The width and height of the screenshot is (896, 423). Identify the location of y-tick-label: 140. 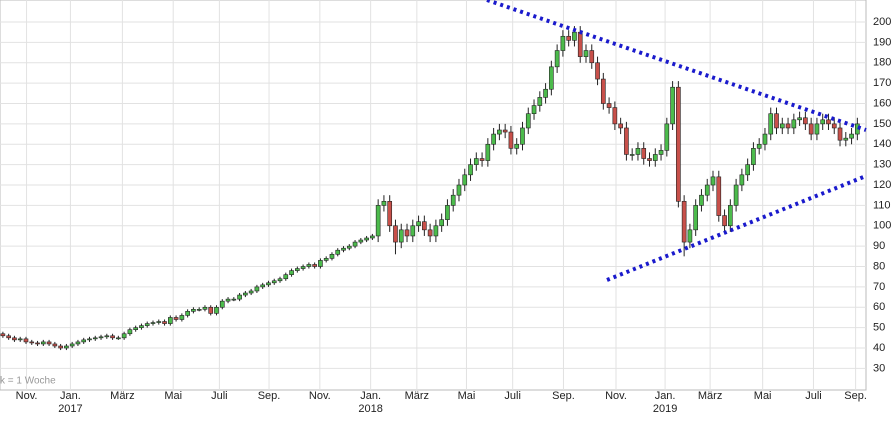
(882, 144).